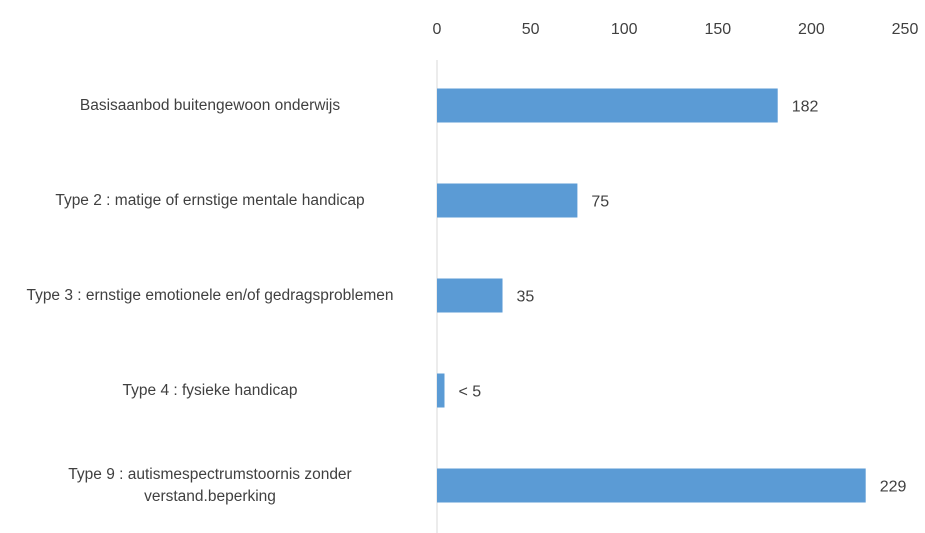 The image size is (925, 533). What do you see at coordinates (893, 487) in the screenshot?
I see `data-label: 229` at bounding box center [893, 487].